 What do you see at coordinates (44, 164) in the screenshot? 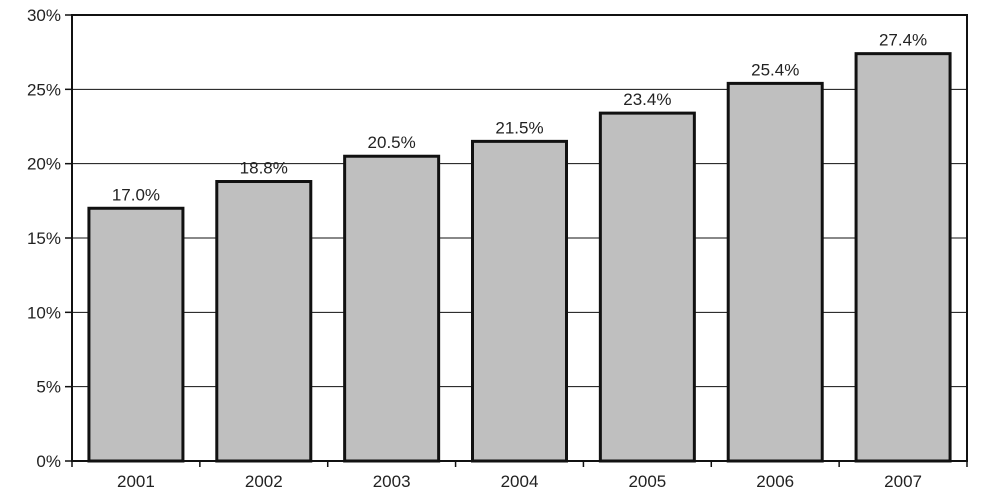
I see `y-tick-label: 20%` at bounding box center [44, 164].